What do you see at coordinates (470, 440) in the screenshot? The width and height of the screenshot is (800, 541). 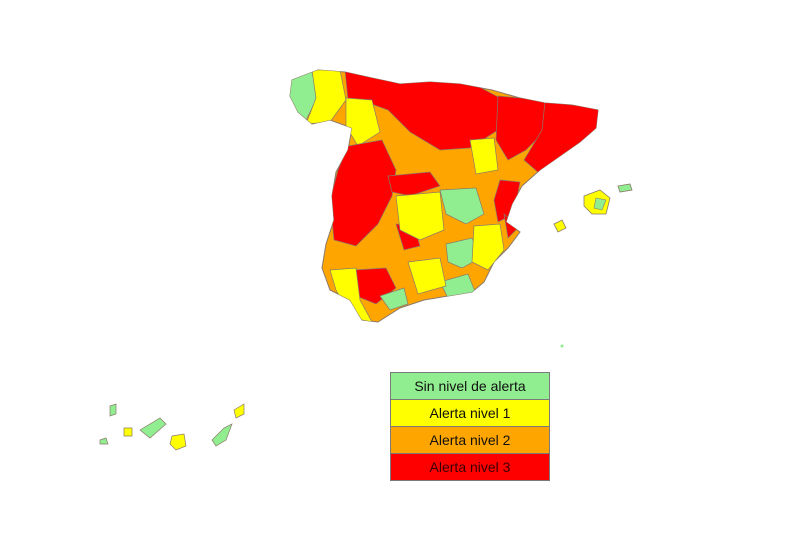 I see `legend-item-level-2: Alerta nivel 2` at bounding box center [470, 440].